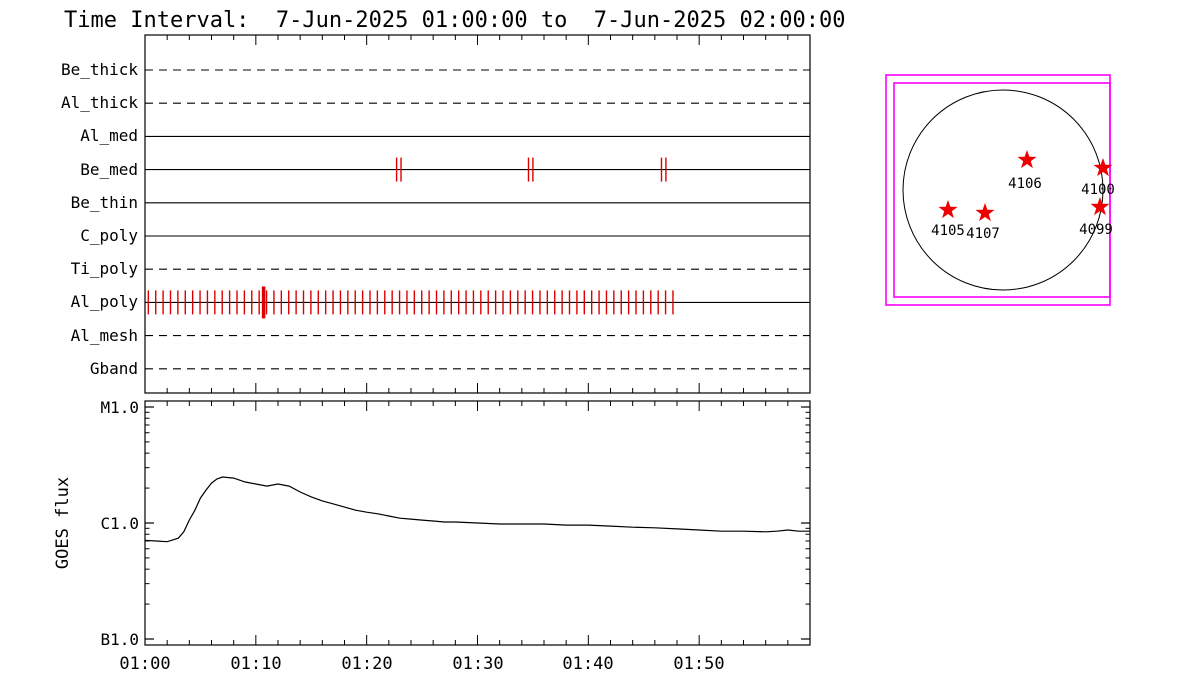  I want to click on xtick-0110: 01:10, so click(255, 664).